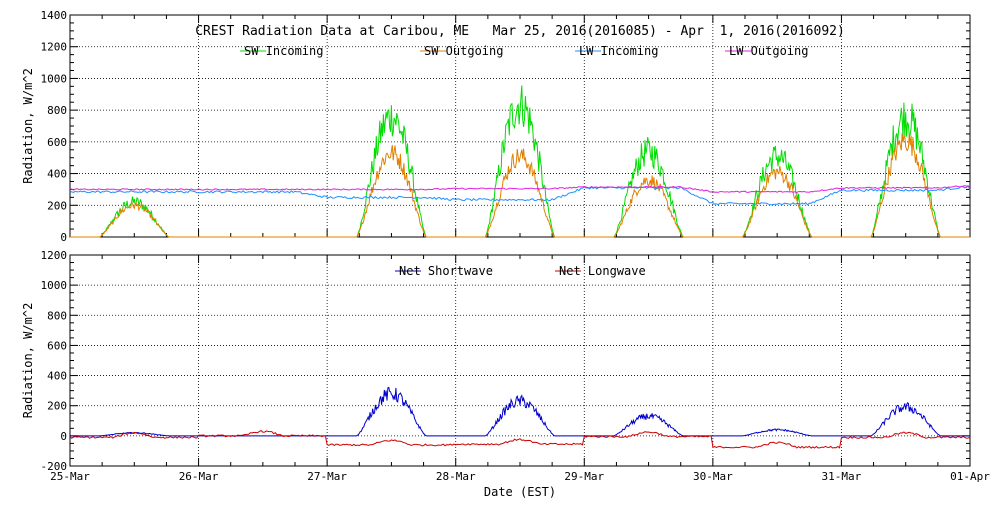  Describe the element at coordinates (446, 271) in the screenshot. I see `legend-label: Net Shortwave` at that location.